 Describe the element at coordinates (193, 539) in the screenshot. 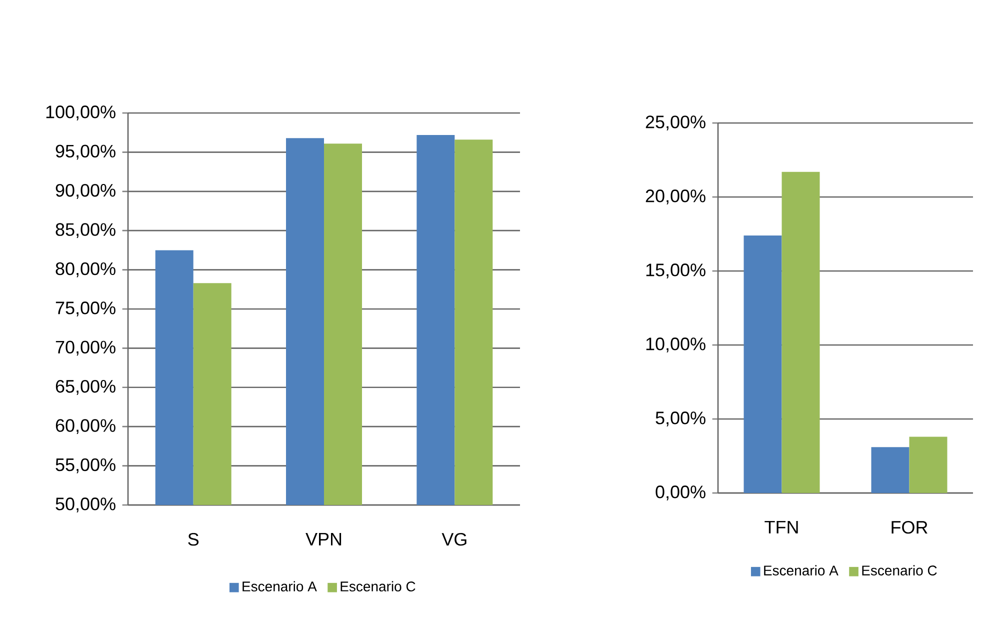

I see `x-tick-label: S` at that location.